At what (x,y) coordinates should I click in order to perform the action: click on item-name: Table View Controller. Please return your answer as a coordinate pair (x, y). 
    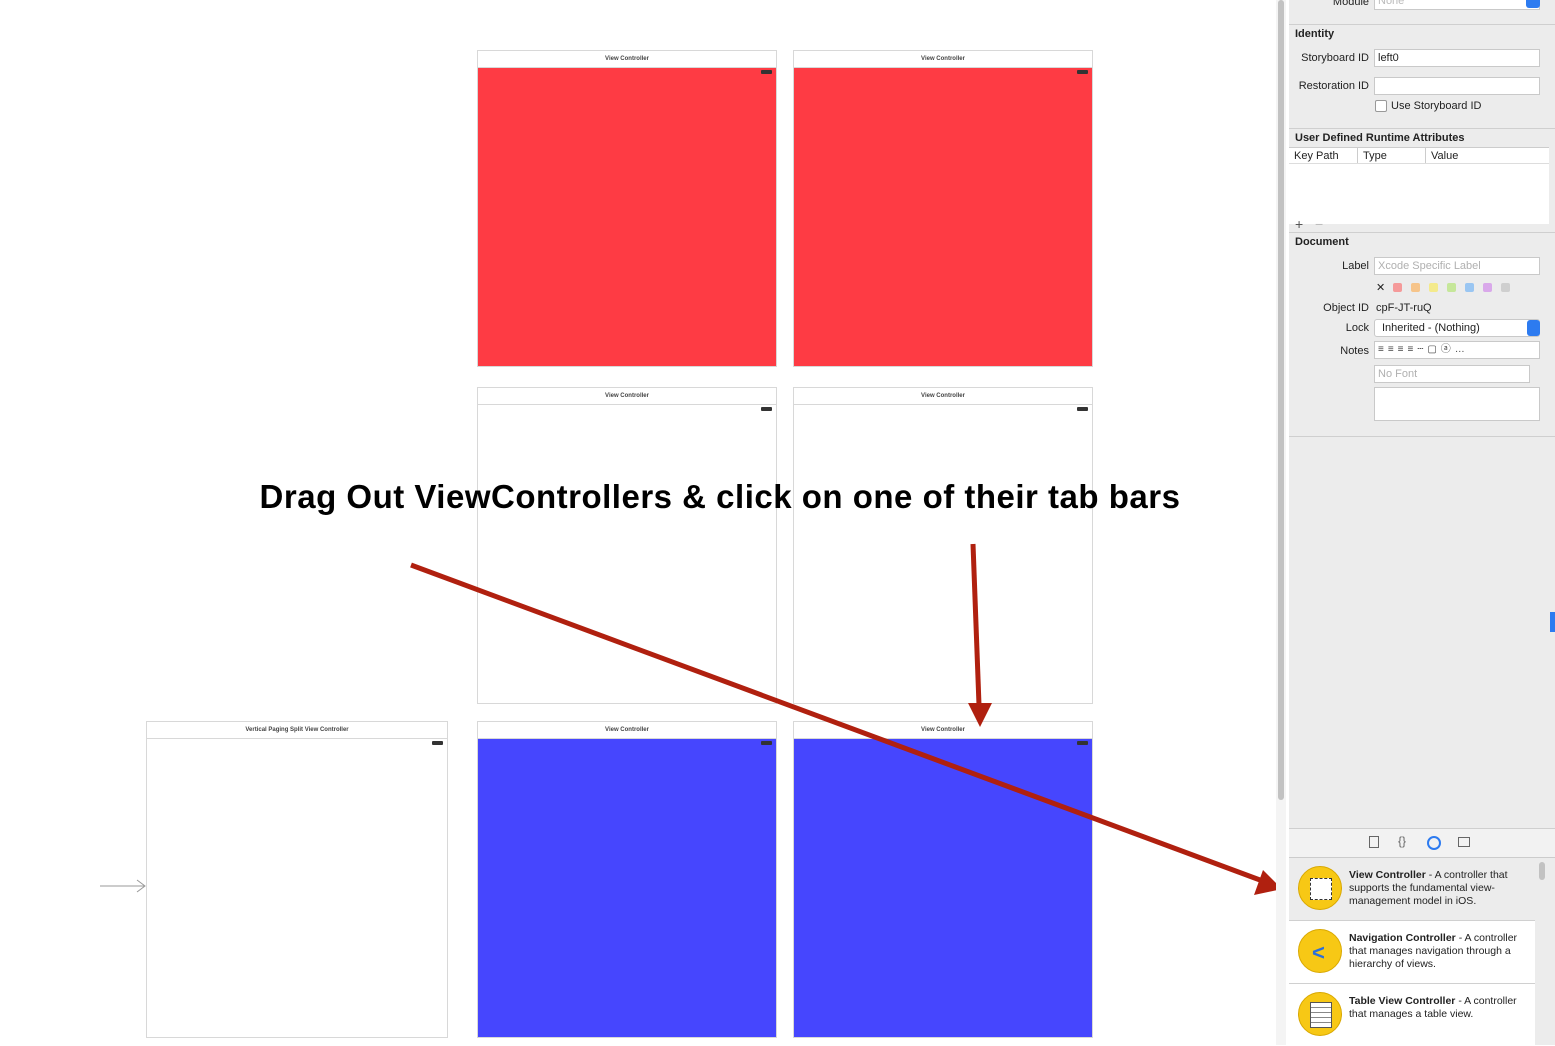
    Looking at the image, I should click on (1402, 1001).